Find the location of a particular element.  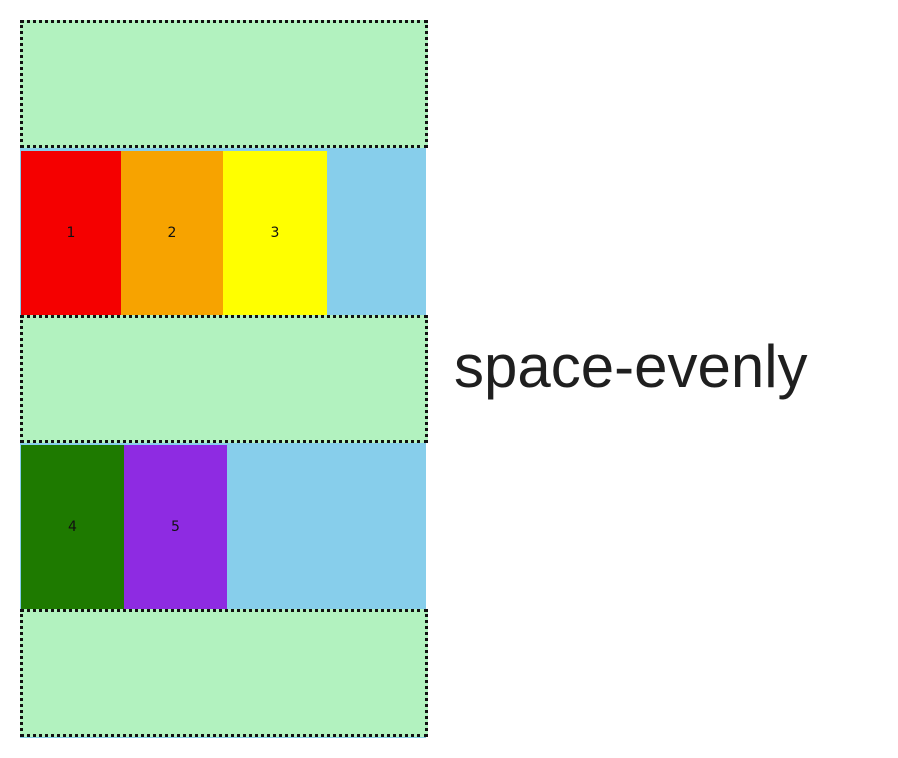

flex-item-2: 2 is located at coordinates (172, 233).